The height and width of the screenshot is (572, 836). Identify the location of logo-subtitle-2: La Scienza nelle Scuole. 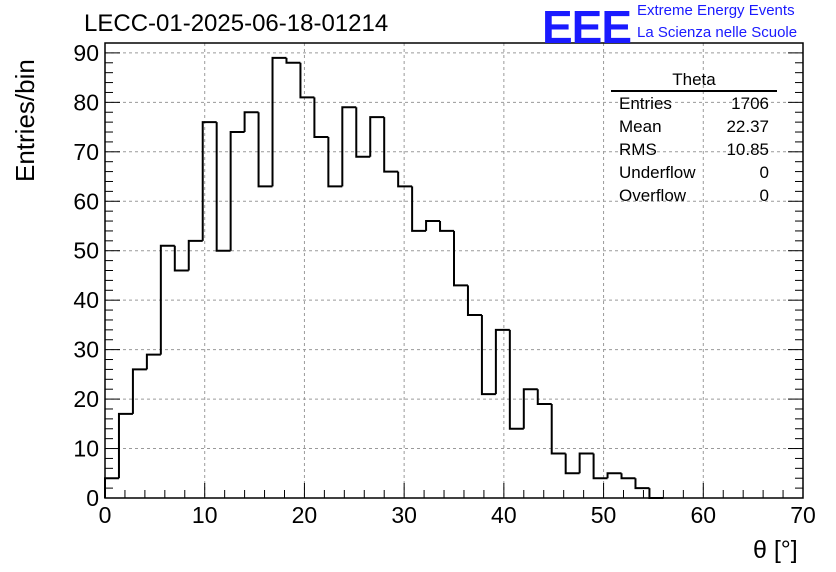
(717, 32).